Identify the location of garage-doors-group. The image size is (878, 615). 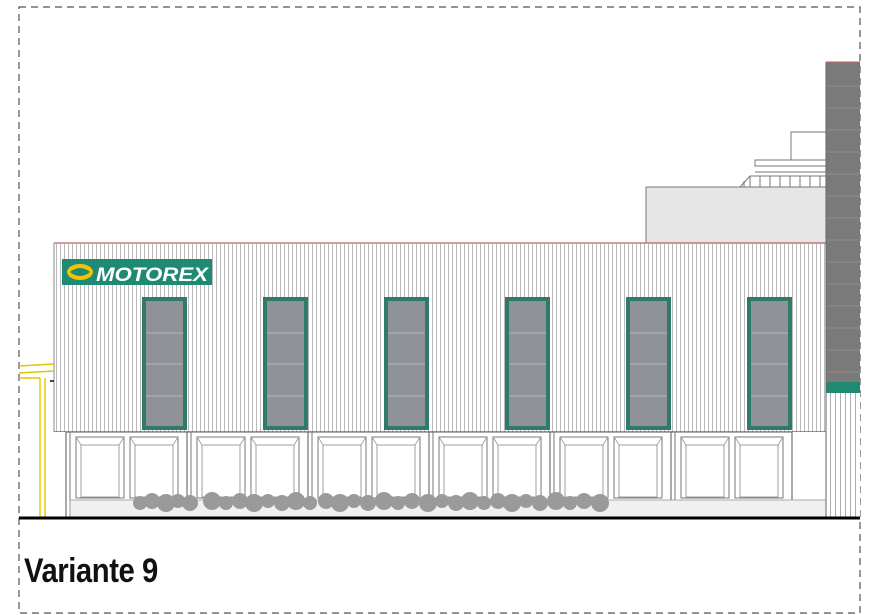
(429, 475).